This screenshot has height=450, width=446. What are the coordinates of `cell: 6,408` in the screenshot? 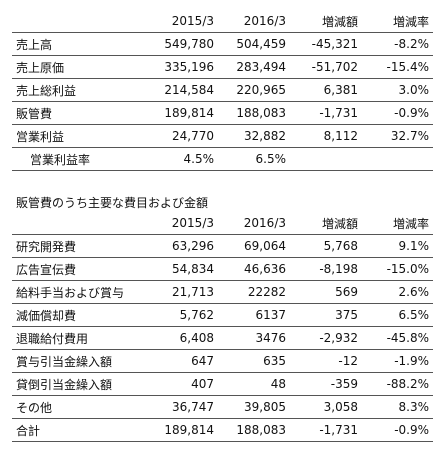 It's located at (182, 338).